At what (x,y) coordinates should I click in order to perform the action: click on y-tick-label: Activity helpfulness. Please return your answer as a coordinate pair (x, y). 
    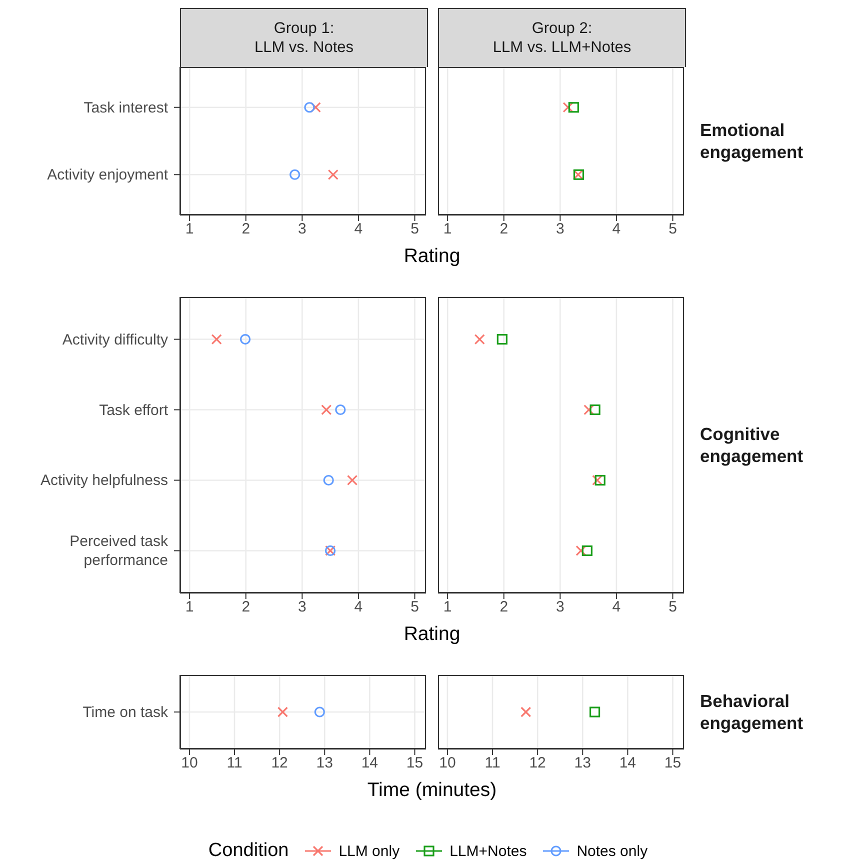
    Looking at the image, I should click on (104, 481).